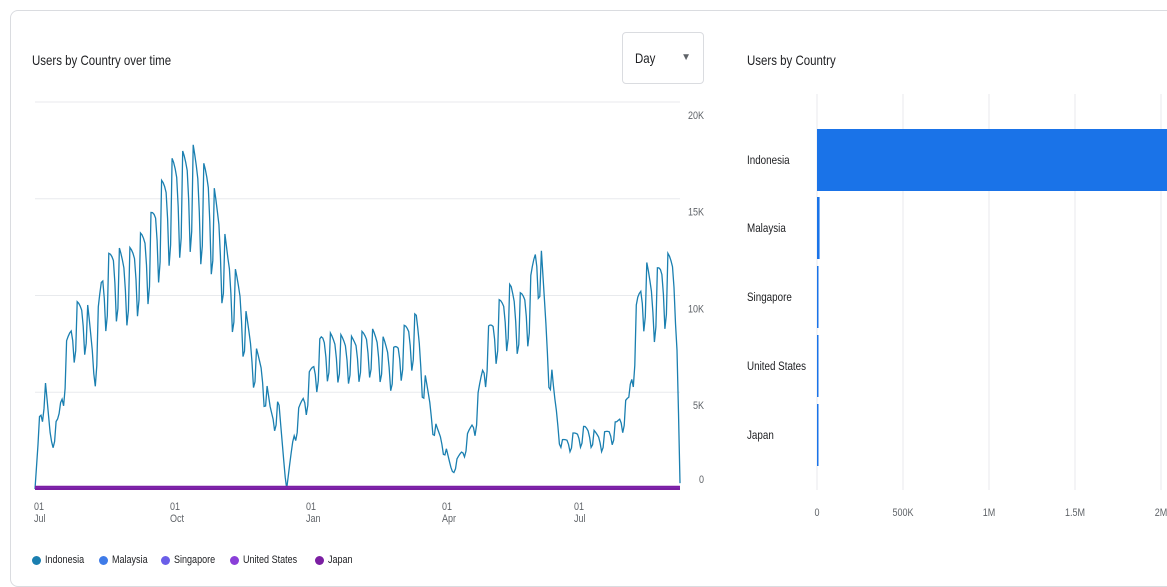 This screenshot has width=1167, height=587. What do you see at coordinates (65, 560) in the screenshot?
I see `legend-label: Indonesia` at bounding box center [65, 560].